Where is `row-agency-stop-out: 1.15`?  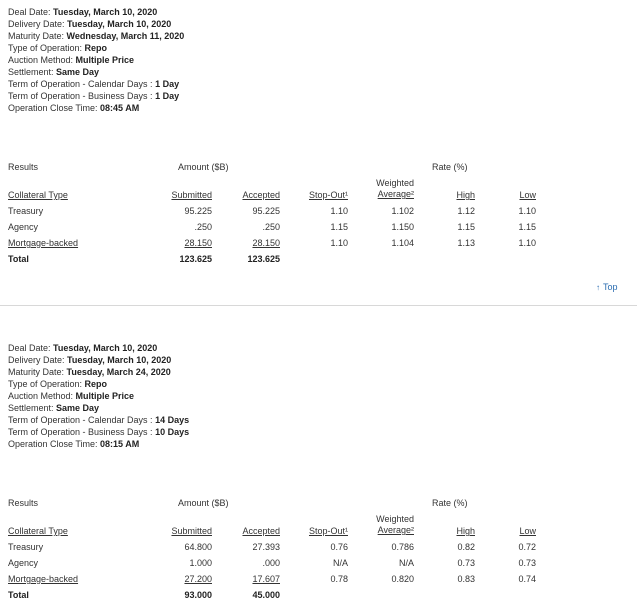
row-agency-stop-out: 1.15 is located at coordinates (339, 227).